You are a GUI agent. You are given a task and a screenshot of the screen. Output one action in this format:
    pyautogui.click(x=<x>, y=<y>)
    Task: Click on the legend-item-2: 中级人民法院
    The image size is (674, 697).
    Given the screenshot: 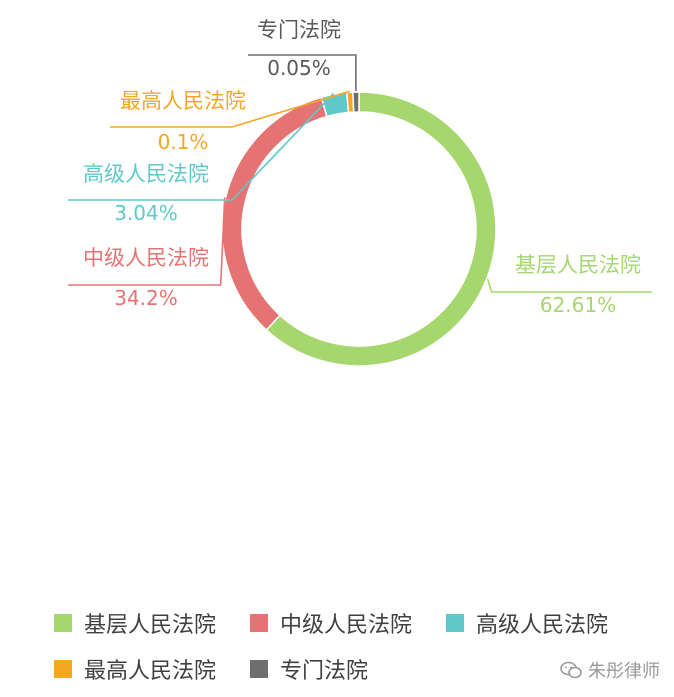 What is the action you would take?
    pyautogui.click(x=331, y=623)
    